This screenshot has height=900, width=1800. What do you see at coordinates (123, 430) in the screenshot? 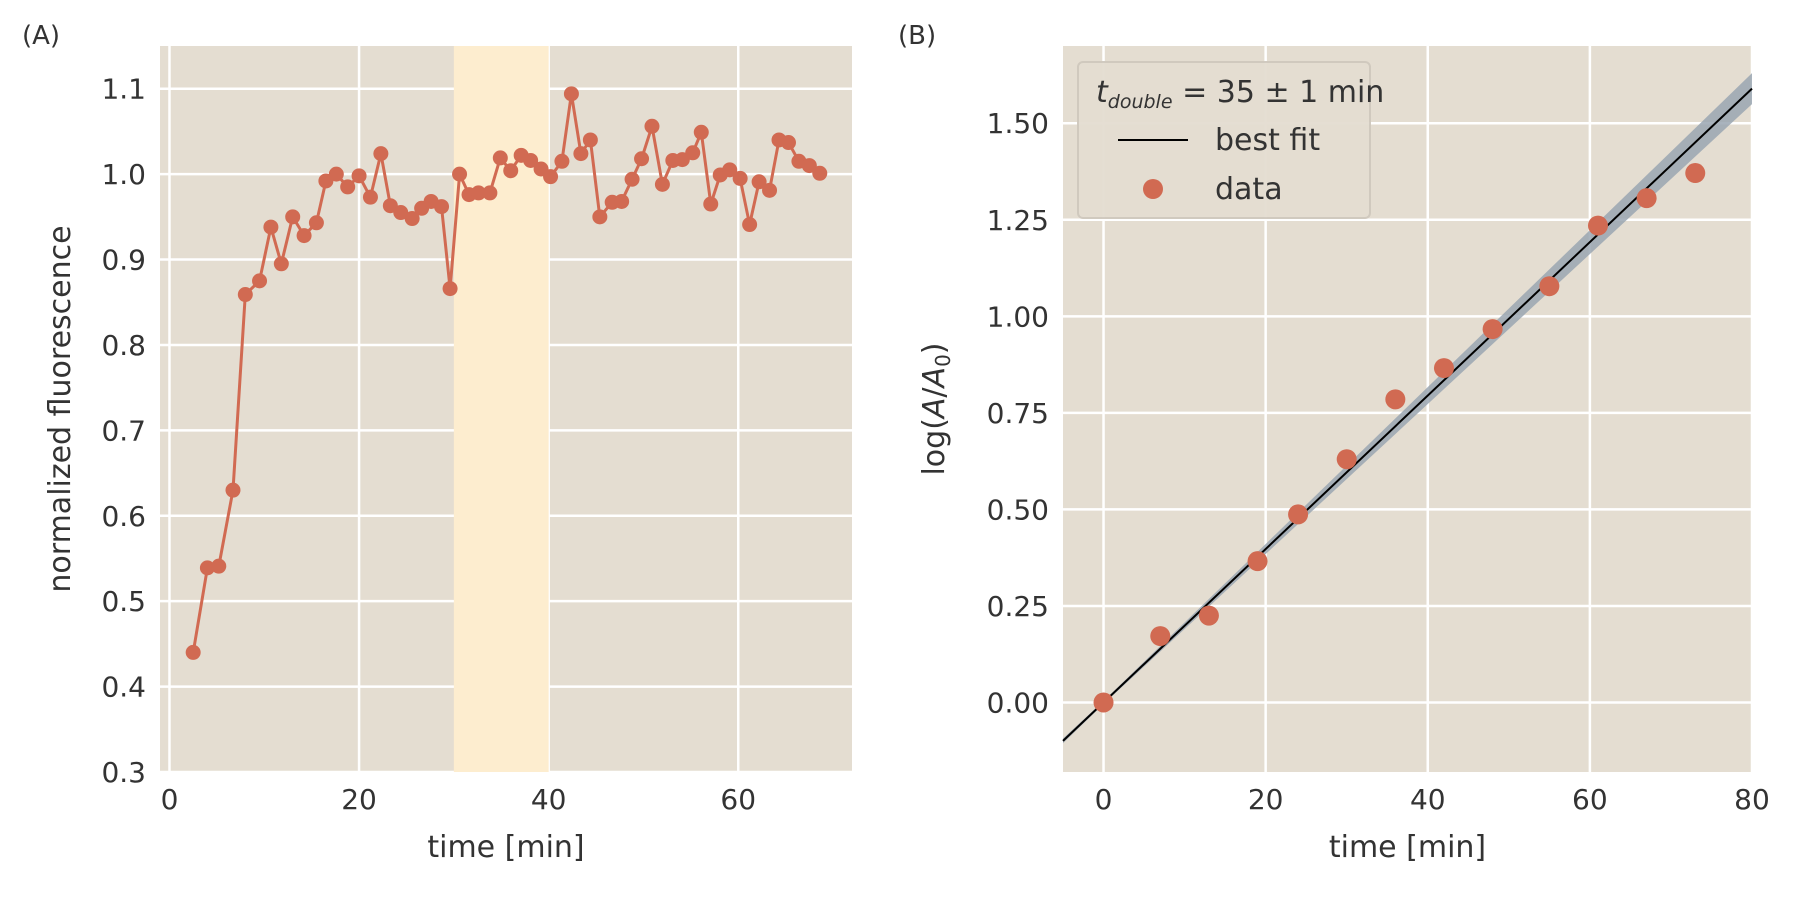
I see `y-tick-label: 0.7` at bounding box center [123, 430].